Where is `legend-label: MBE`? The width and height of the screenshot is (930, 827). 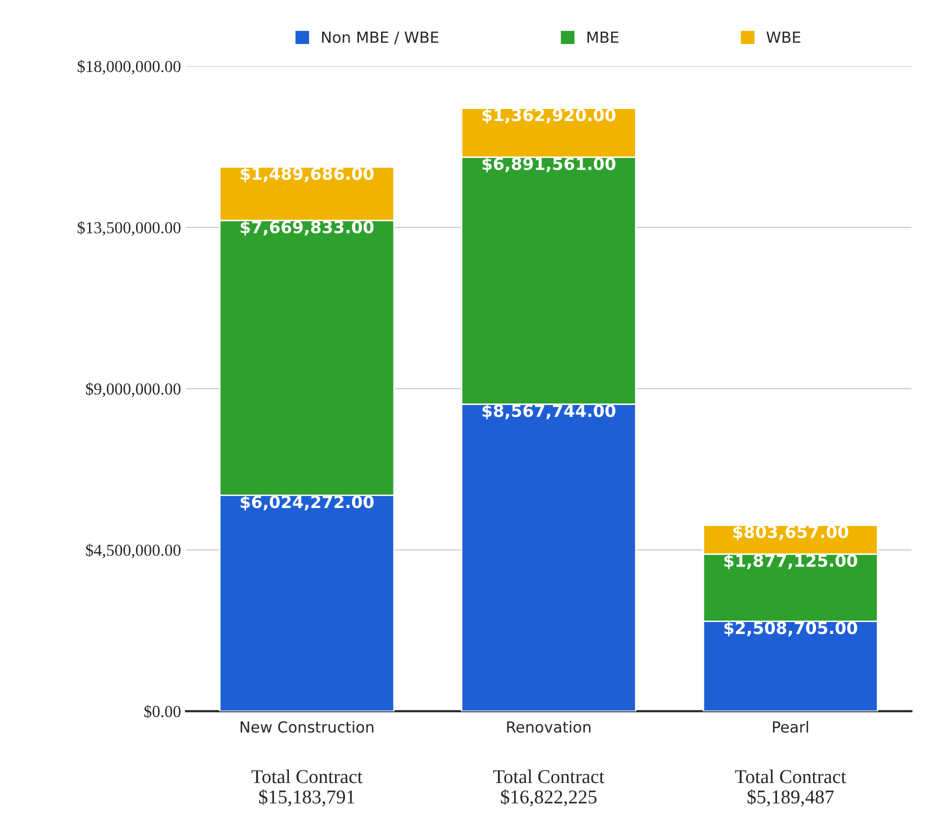
legend-label: MBE is located at coordinates (603, 37).